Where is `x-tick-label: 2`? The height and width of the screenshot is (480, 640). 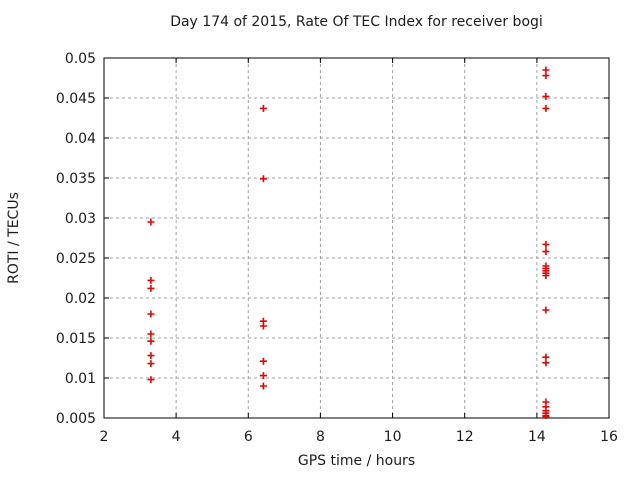 x-tick-label: 2 is located at coordinates (104, 437).